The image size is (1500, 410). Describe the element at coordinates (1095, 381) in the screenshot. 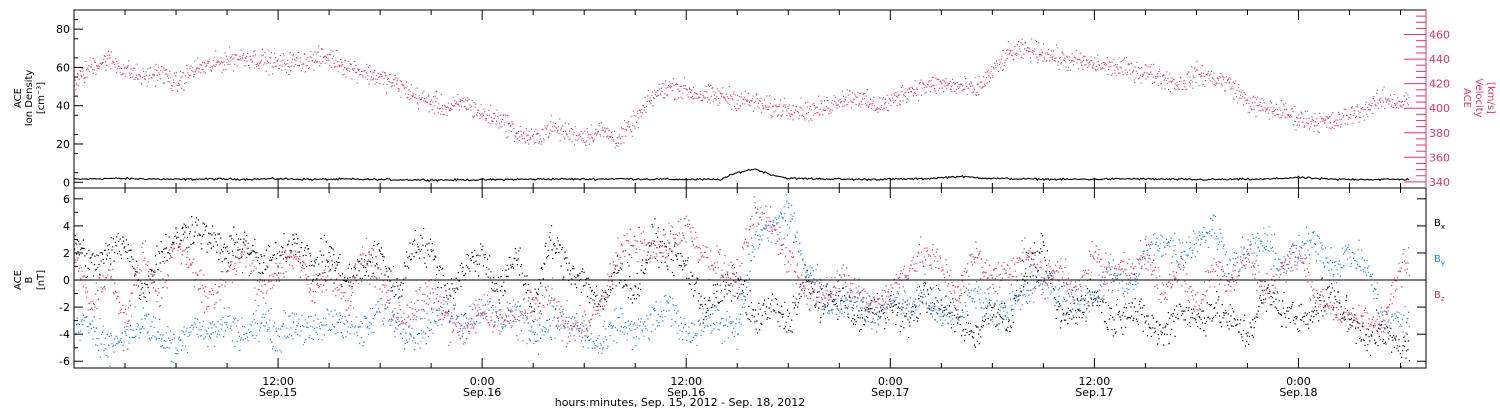

I see `xtick-label-time-4: 12:00` at that location.